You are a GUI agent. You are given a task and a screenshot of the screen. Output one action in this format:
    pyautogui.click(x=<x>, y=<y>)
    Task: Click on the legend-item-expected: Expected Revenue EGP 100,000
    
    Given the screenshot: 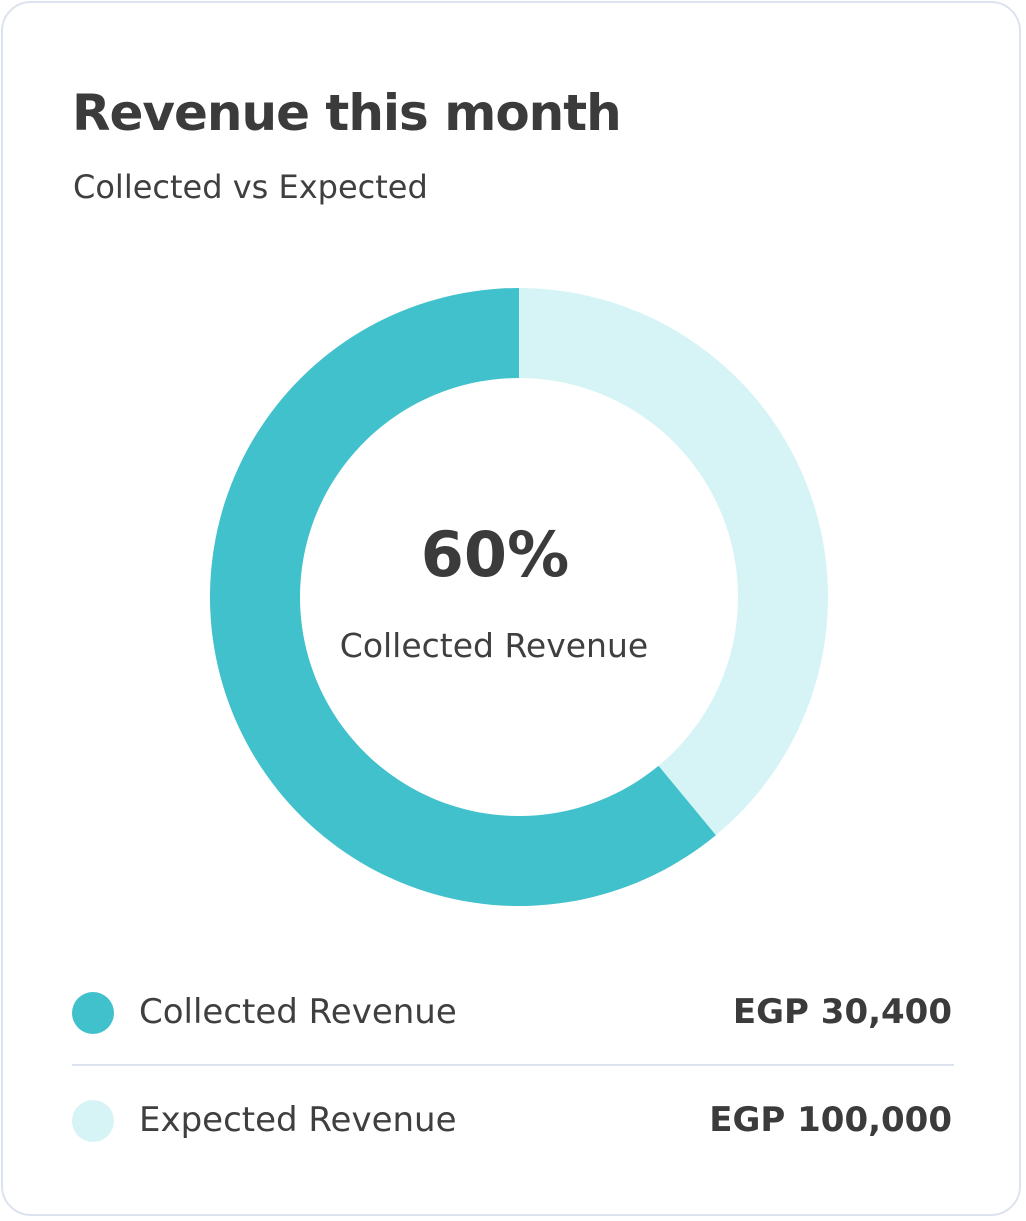 What is the action you would take?
    pyautogui.click(x=512, y=1120)
    